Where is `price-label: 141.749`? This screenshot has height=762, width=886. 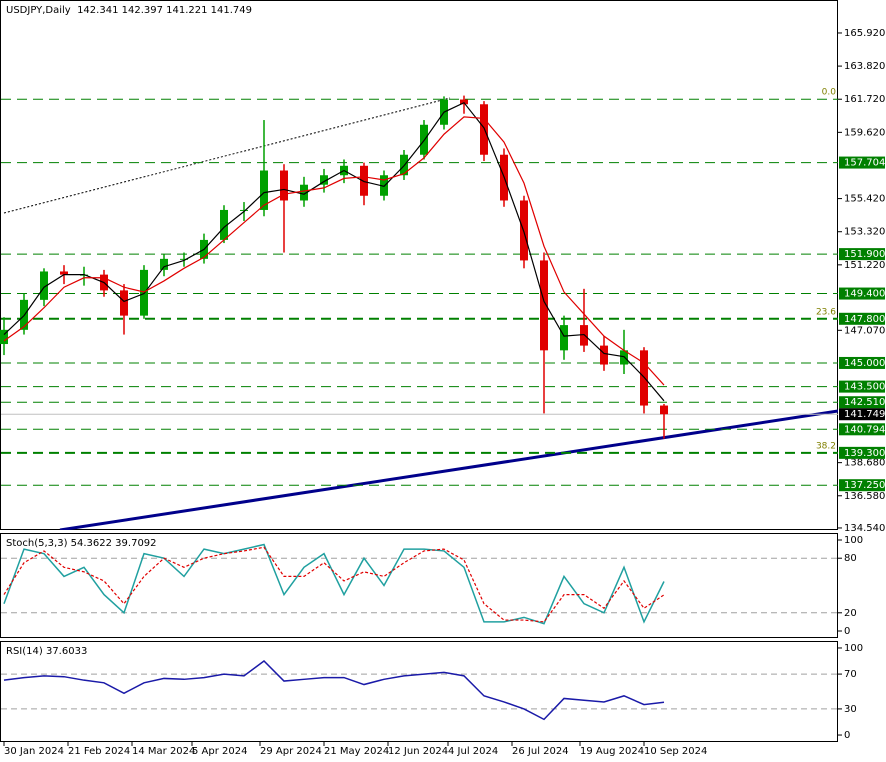
price-label: 141.749 is located at coordinates (864, 414).